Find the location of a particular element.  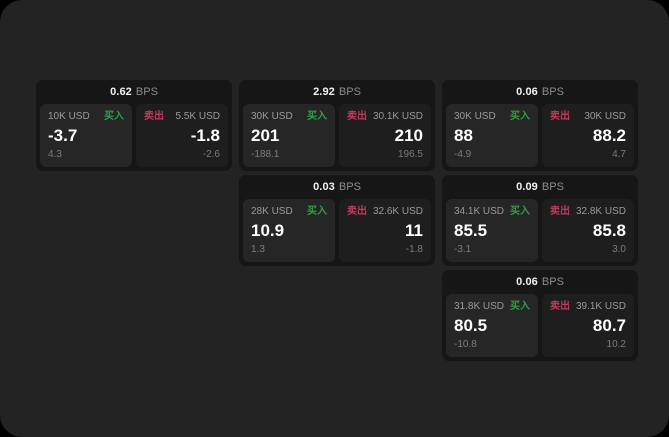

sell-panel: 卖出 32.8K USD 85.8 3.0 is located at coordinates (588, 230).